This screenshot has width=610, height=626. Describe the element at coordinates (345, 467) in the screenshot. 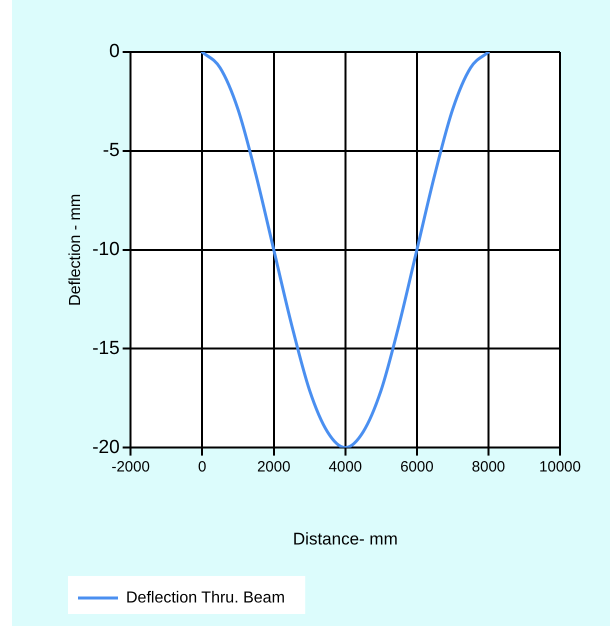

I see `x-tick-label: 4000` at that location.